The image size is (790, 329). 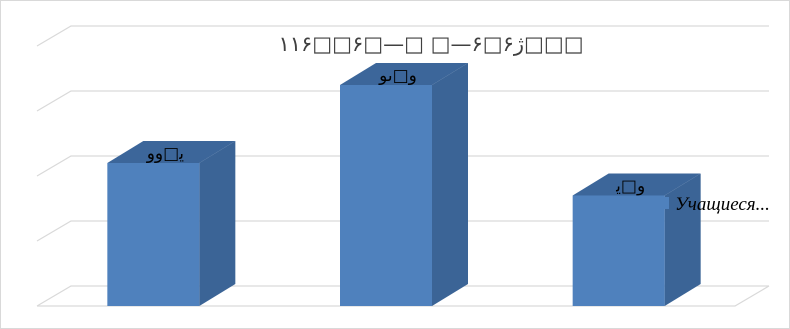 I want to click on chart-title: ۱۱۶□□۶□—□ □—۶□ژ۶□□□, so click(x=430, y=44).